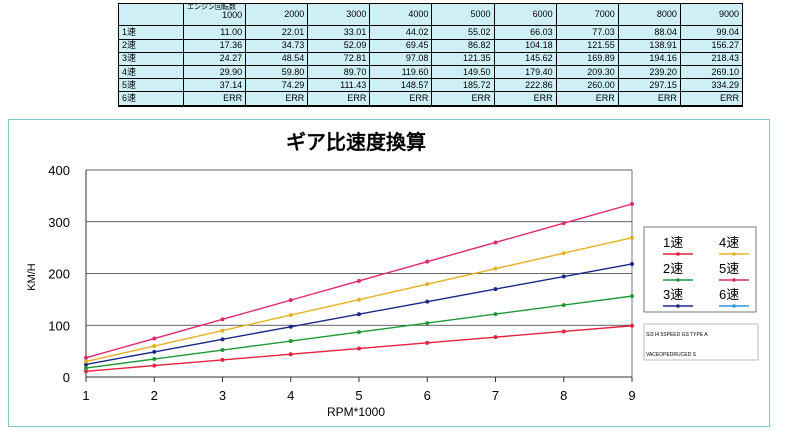  What do you see at coordinates (525, 32) in the screenshot?
I see `speed-cell: 66.03` at bounding box center [525, 32].